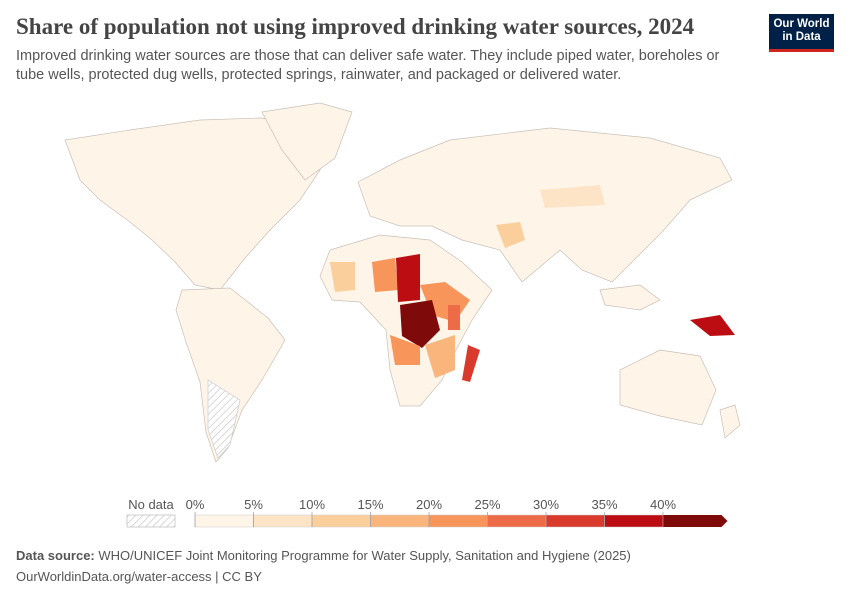 This screenshot has height=600, width=850. What do you see at coordinates (429, 504) in the screenshot?
I see `legend-tick-label: 20%` at bounding box center [429, 504].